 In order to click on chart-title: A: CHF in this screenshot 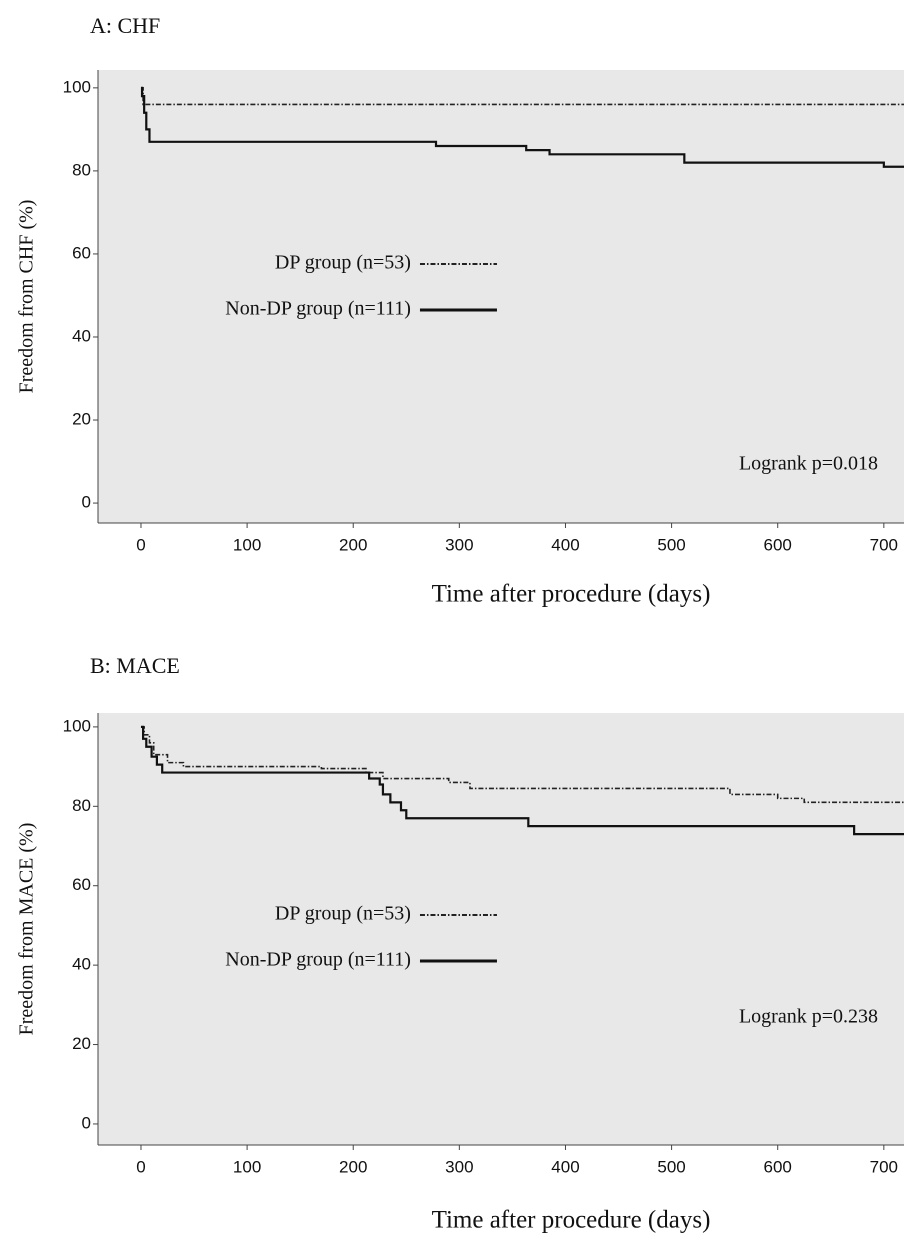, I will do `click(125, 25)`.